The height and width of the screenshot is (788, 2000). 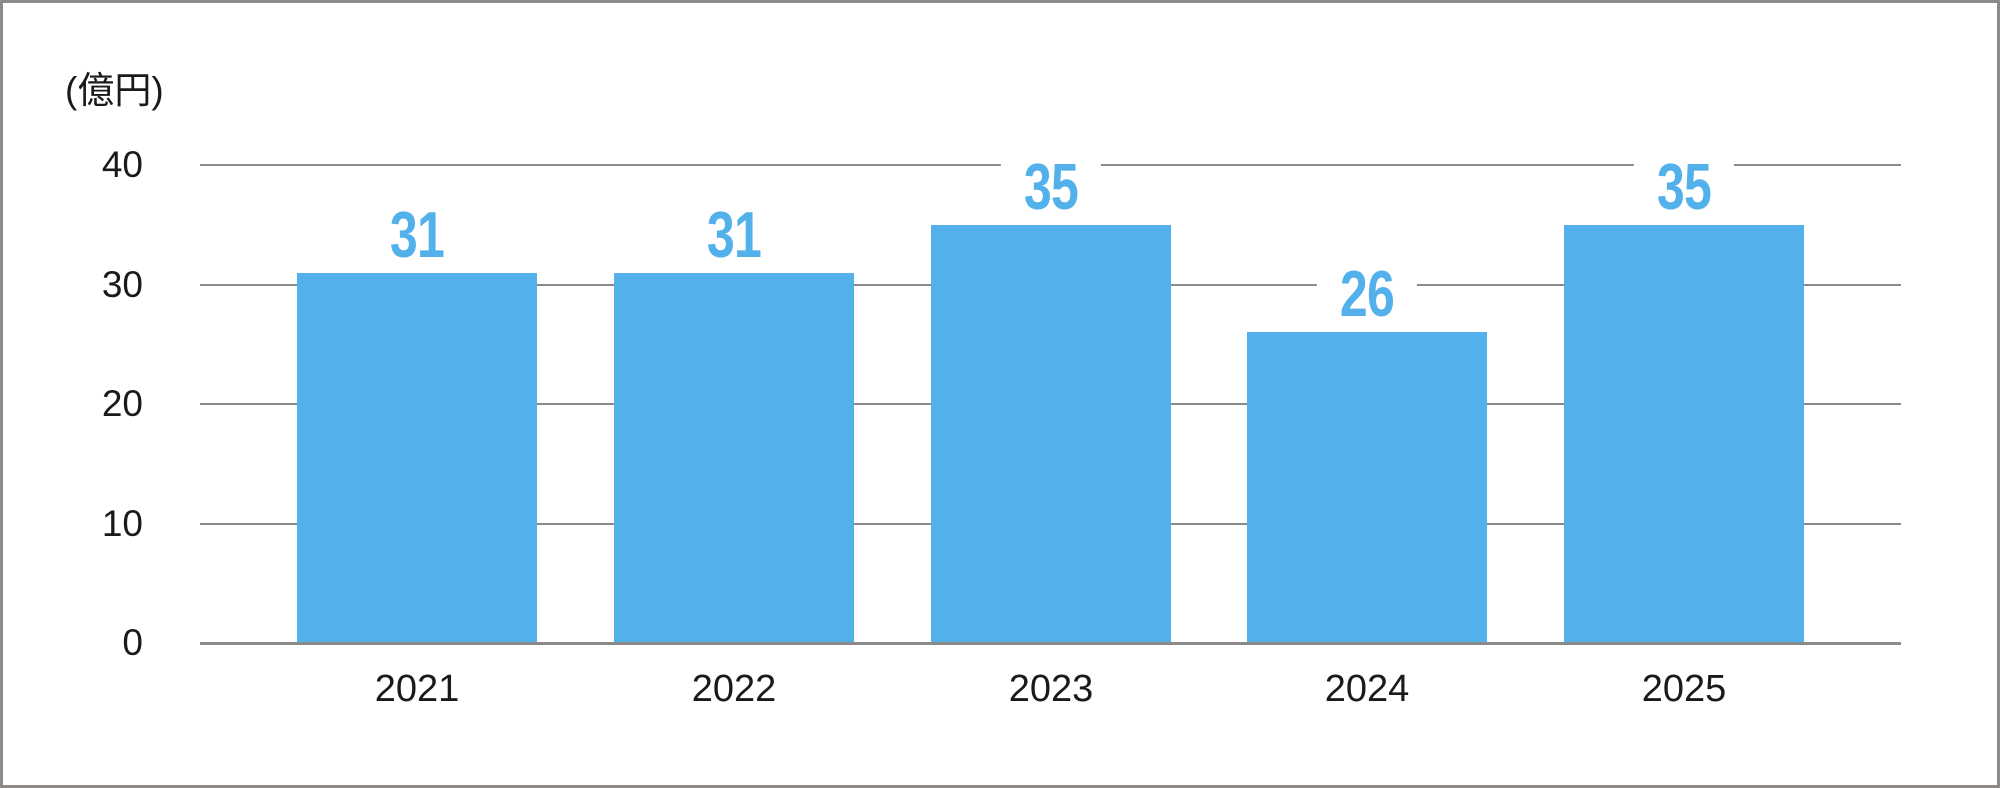 I want to click on x-tick-label: 2023, so click(x=1051, y=689).